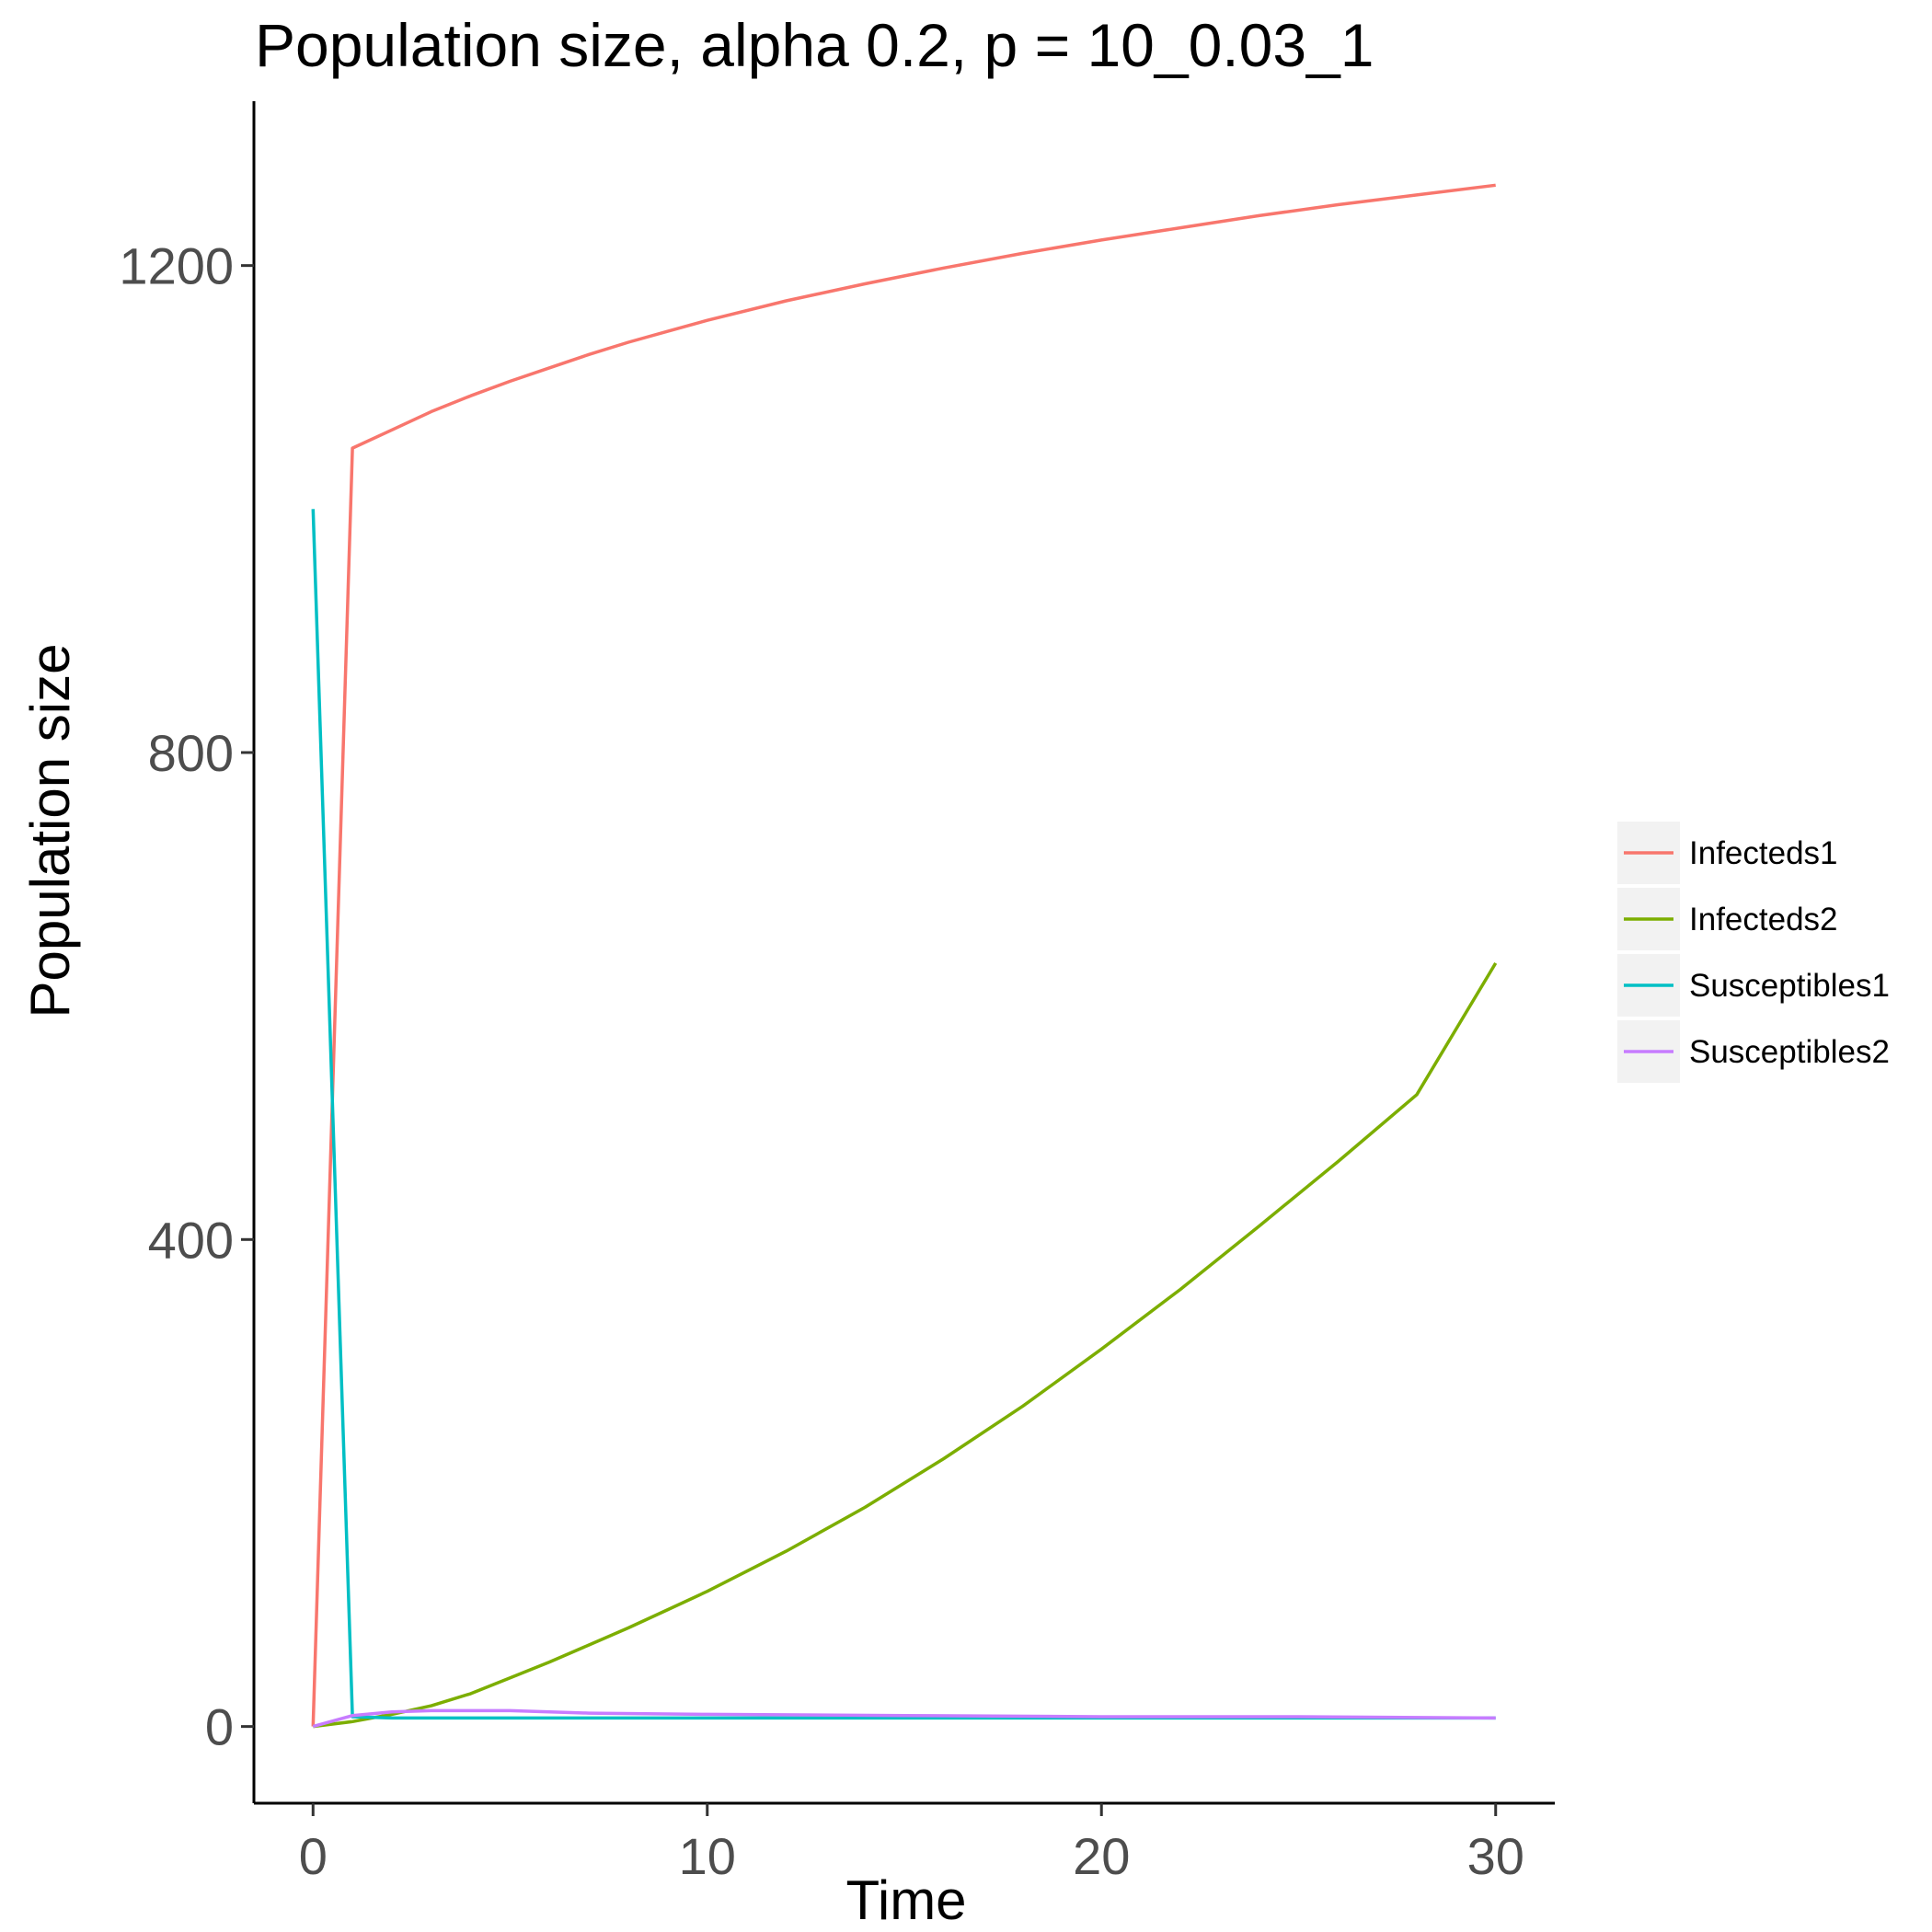 The height and width of the screenshot is (1932, 1932). What do you see at coordinates (1495, 1856) in the screenshot?
I see `x-tick-label: 30` at bounding box center [1495, 1856].